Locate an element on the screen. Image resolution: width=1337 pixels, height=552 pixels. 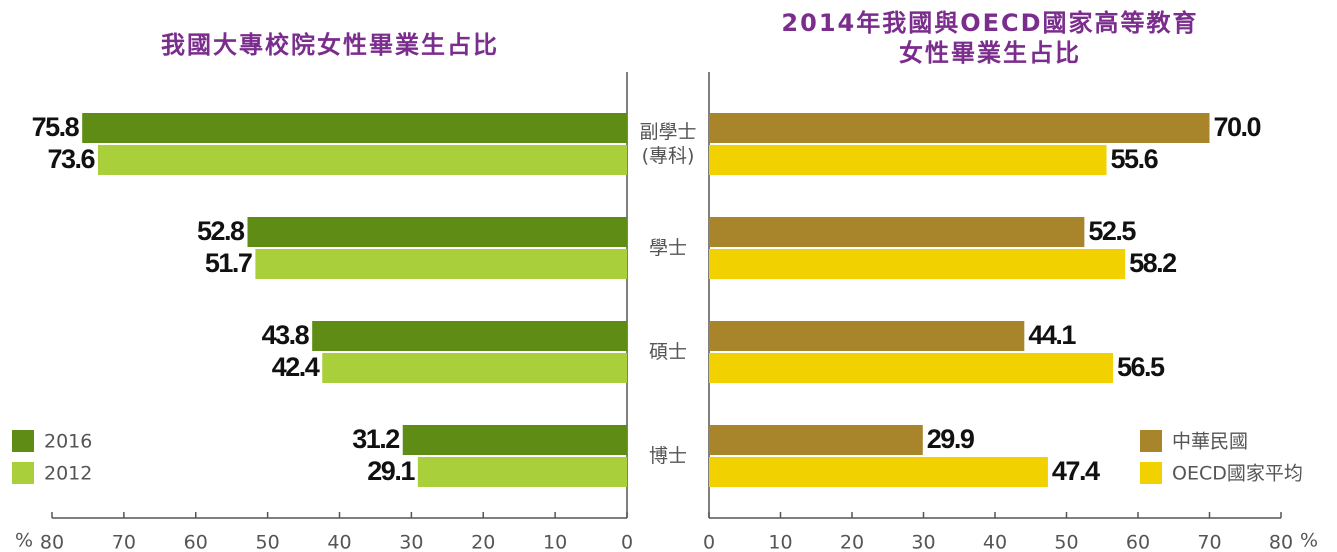
legend-label: 2016 is located at coordinates (68, 442).